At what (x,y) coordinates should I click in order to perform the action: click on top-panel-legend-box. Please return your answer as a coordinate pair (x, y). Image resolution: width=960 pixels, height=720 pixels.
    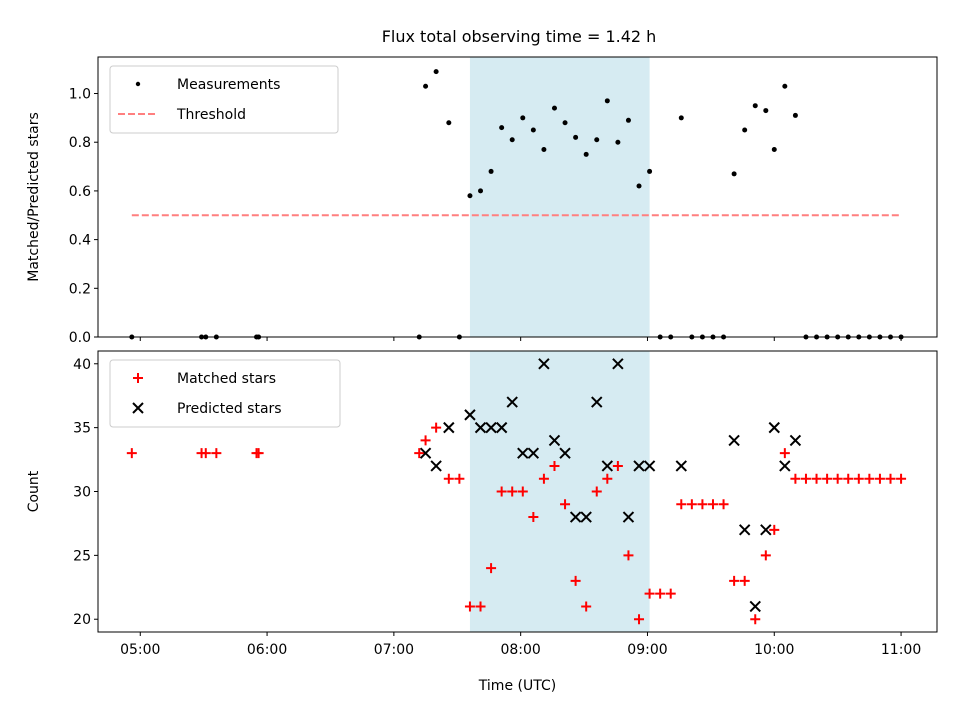
    Looking at the image, I should click on (224, 99).